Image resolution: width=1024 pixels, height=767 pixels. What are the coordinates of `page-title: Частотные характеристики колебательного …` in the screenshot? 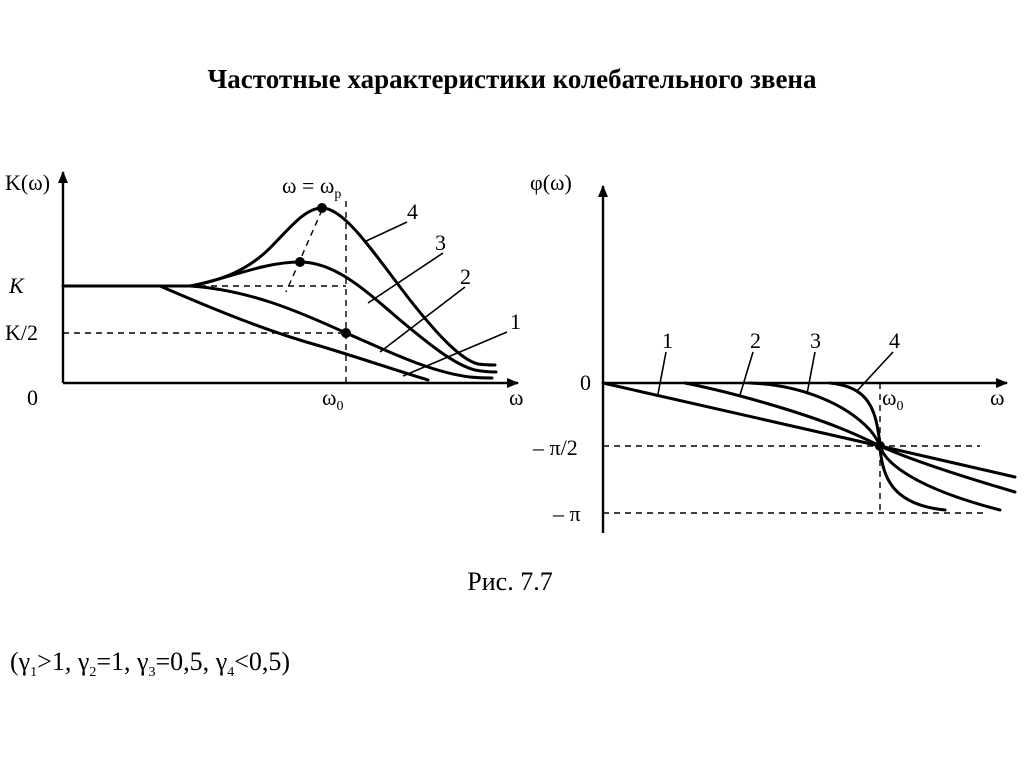 It's located at (512, 79).